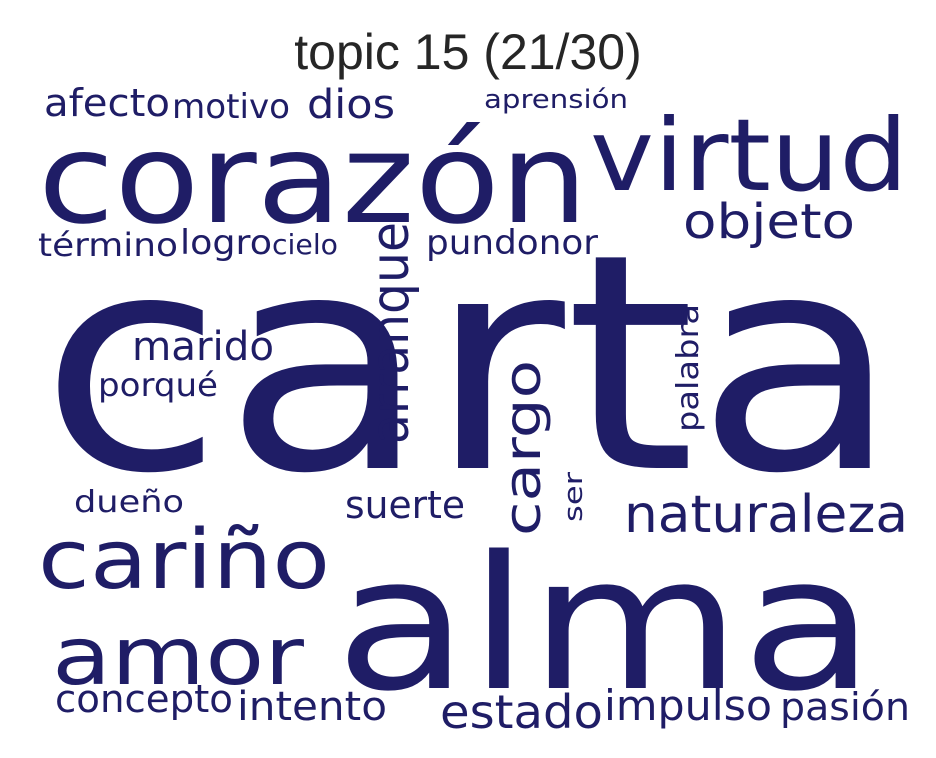  Describe the element at coordinates (769, 222) in the screenshot. I see `word-objeto: objeto` at that location.